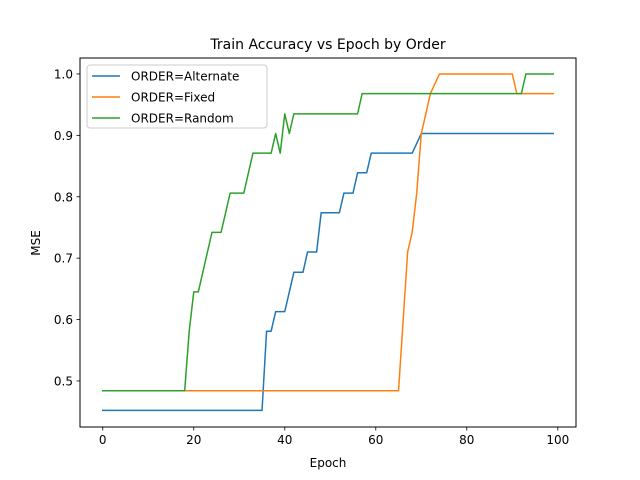 This screenshot has height=480, width=640. What do you see at coordinates (466, 440) in the screenshot?
I see `x-tick-label: 80` at bounding box center [466, 440].